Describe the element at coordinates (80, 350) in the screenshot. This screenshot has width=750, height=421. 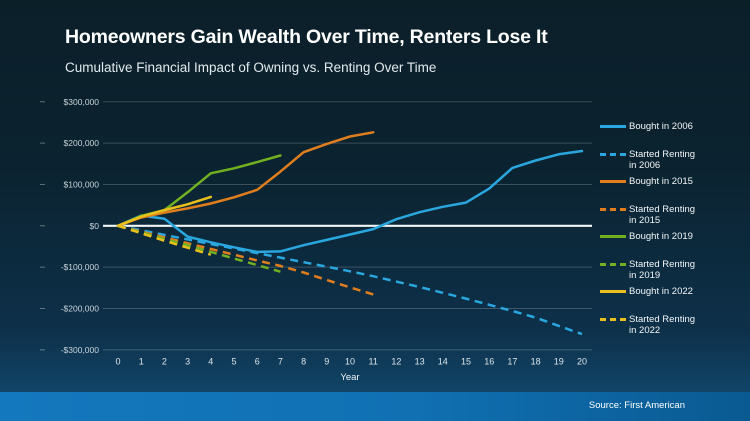
I see `y-tick-label: -$300,000` at that location.